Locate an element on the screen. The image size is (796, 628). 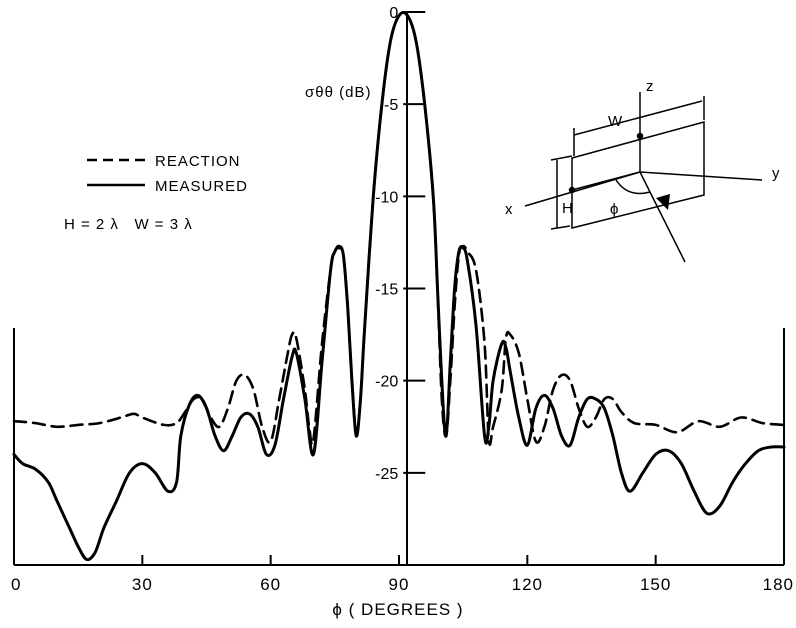
inset-w-label: W is located at coordinates (615, 121).